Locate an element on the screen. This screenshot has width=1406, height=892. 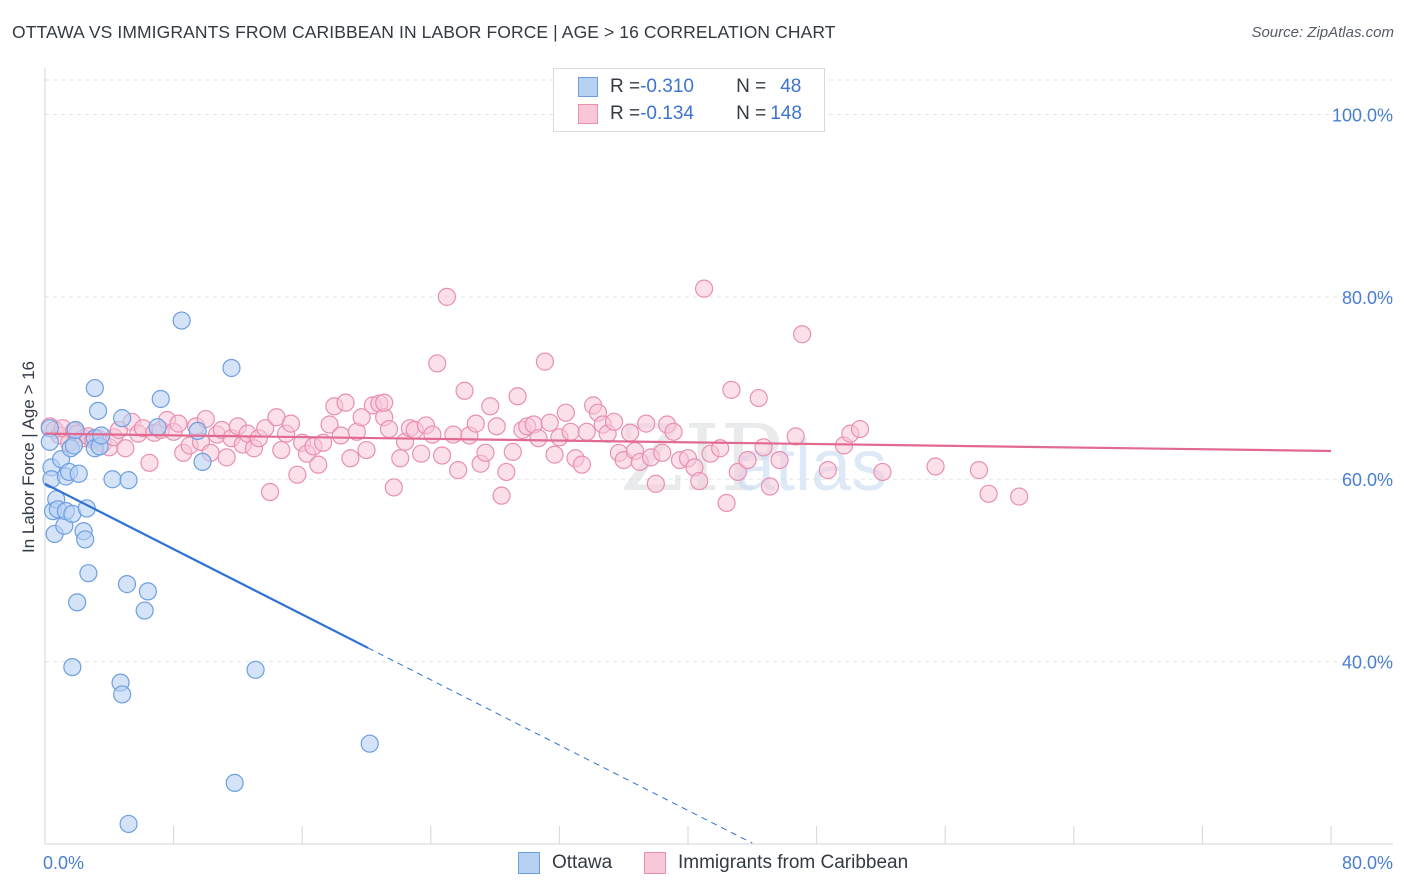
caribbean-legend-swatch is located at coordinates (655, 863).